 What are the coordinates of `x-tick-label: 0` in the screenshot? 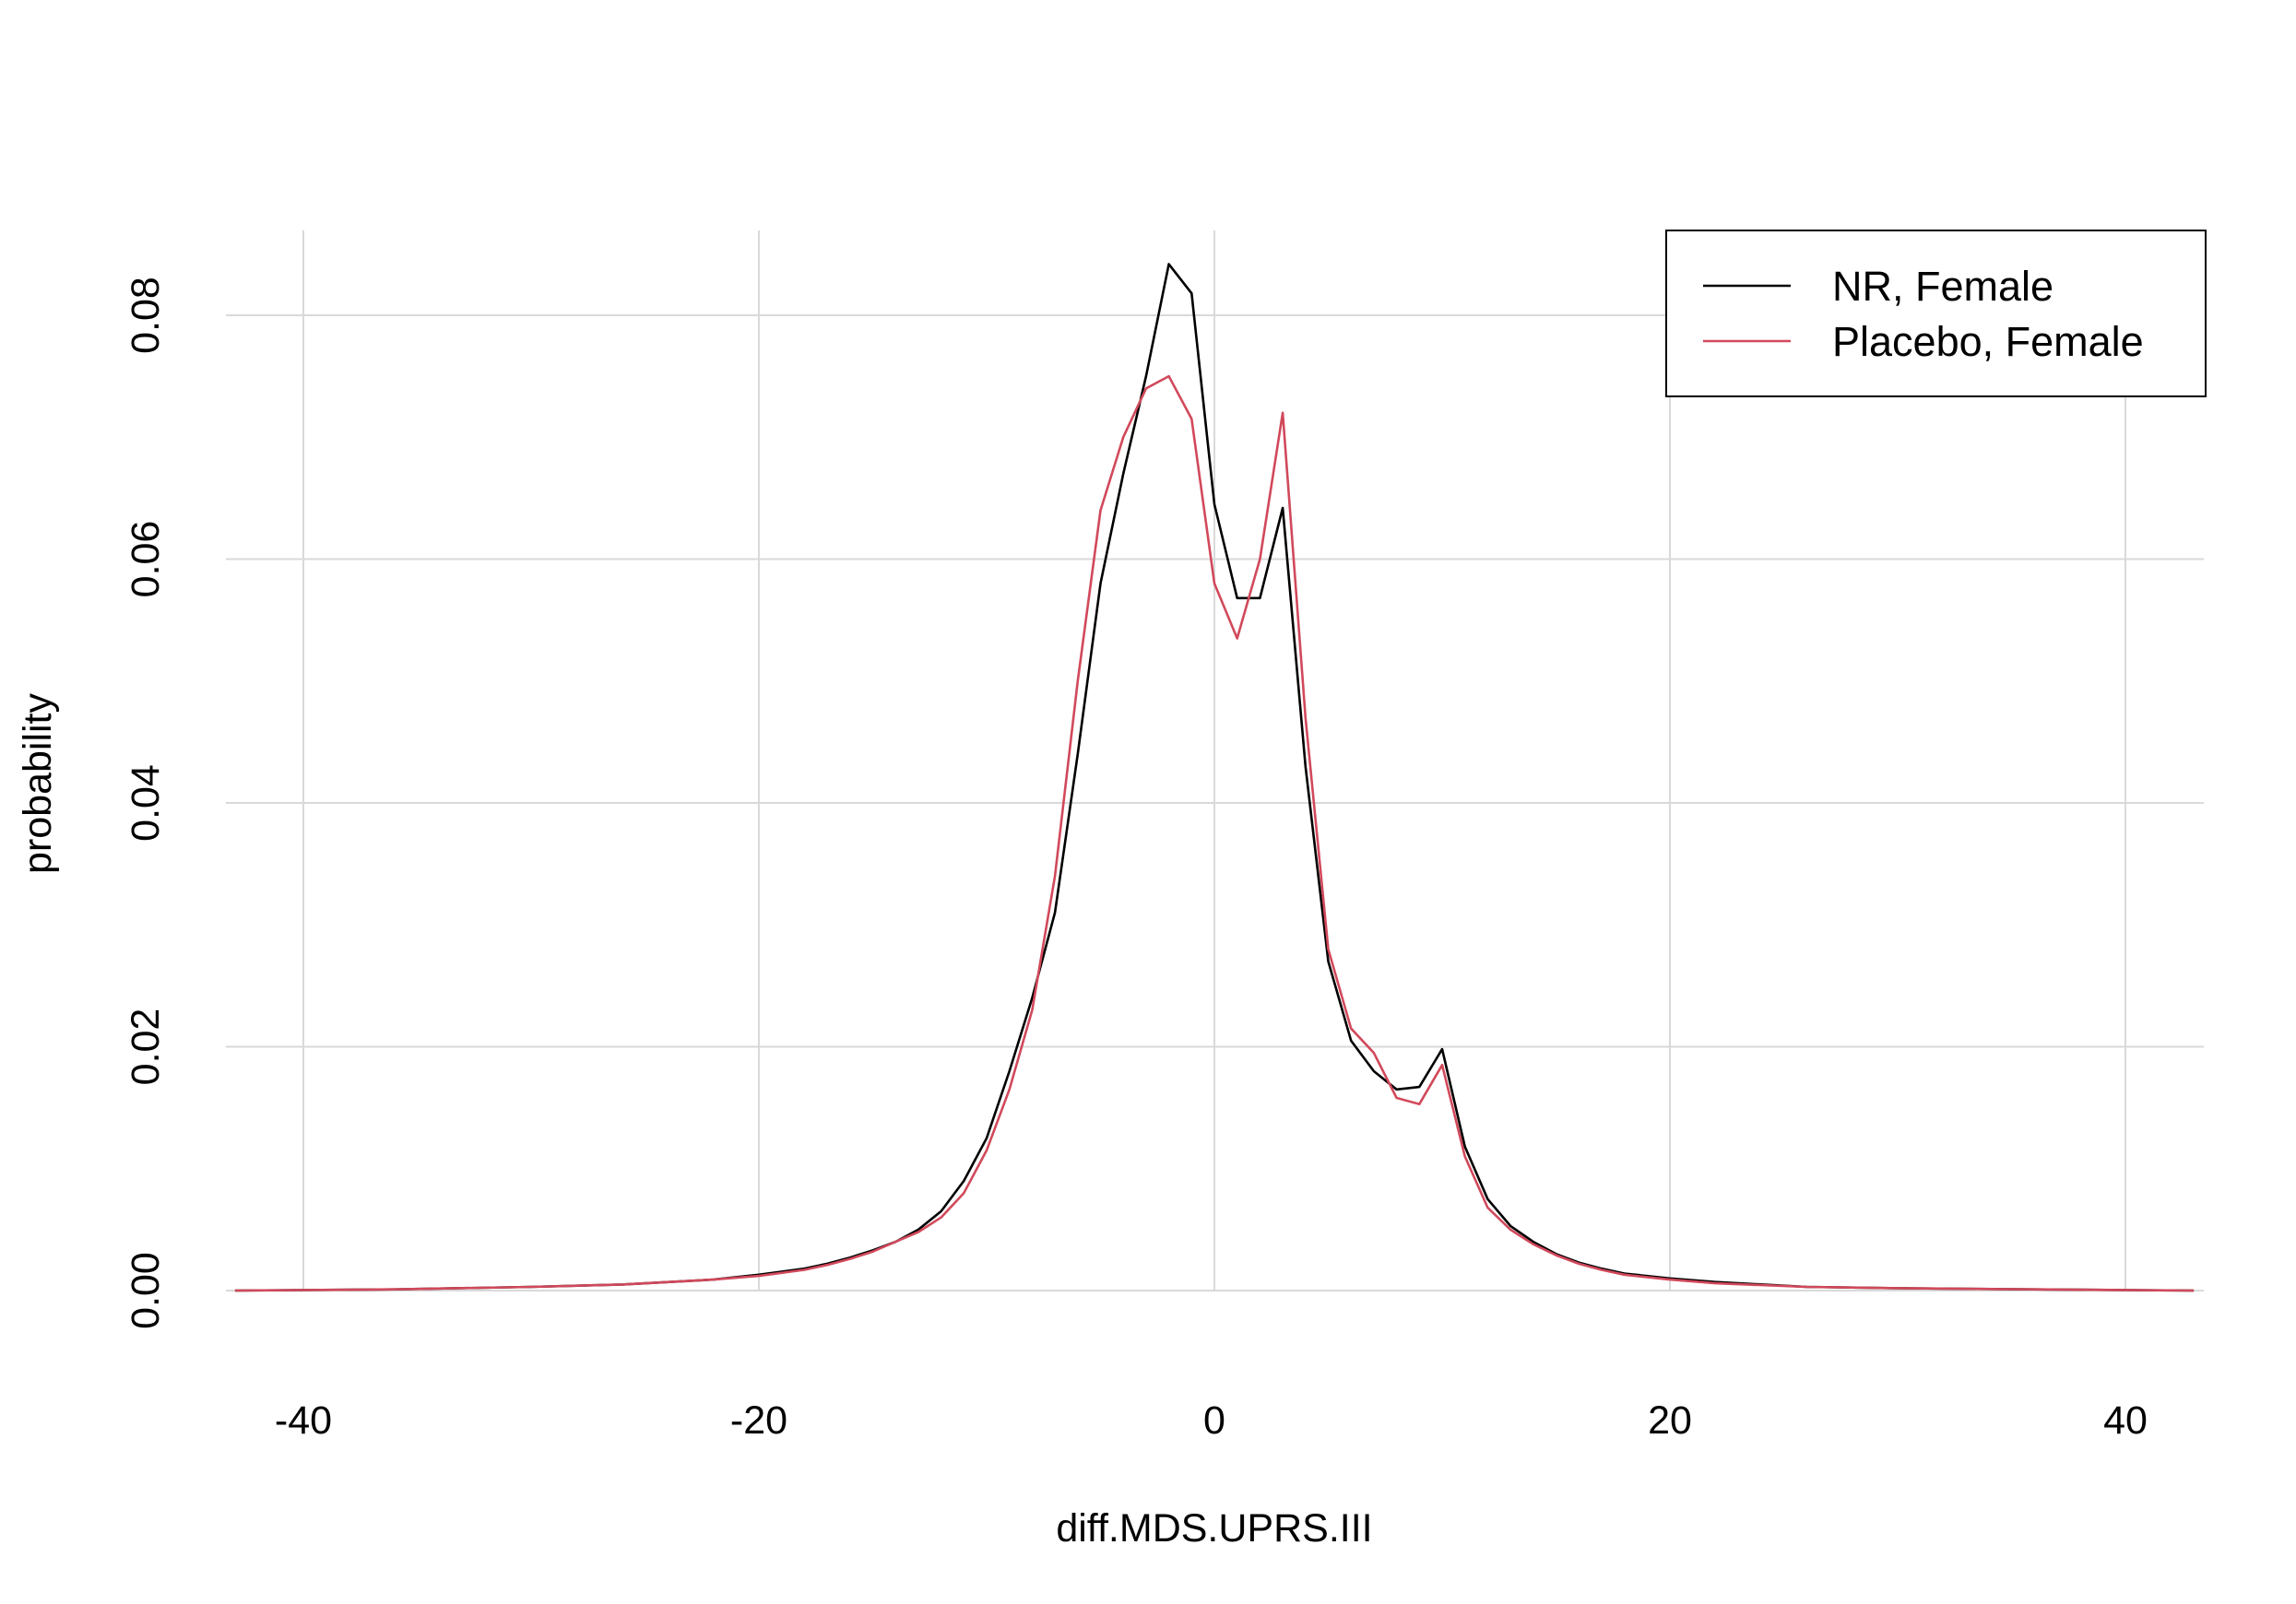 It's located at (1214, 1421).